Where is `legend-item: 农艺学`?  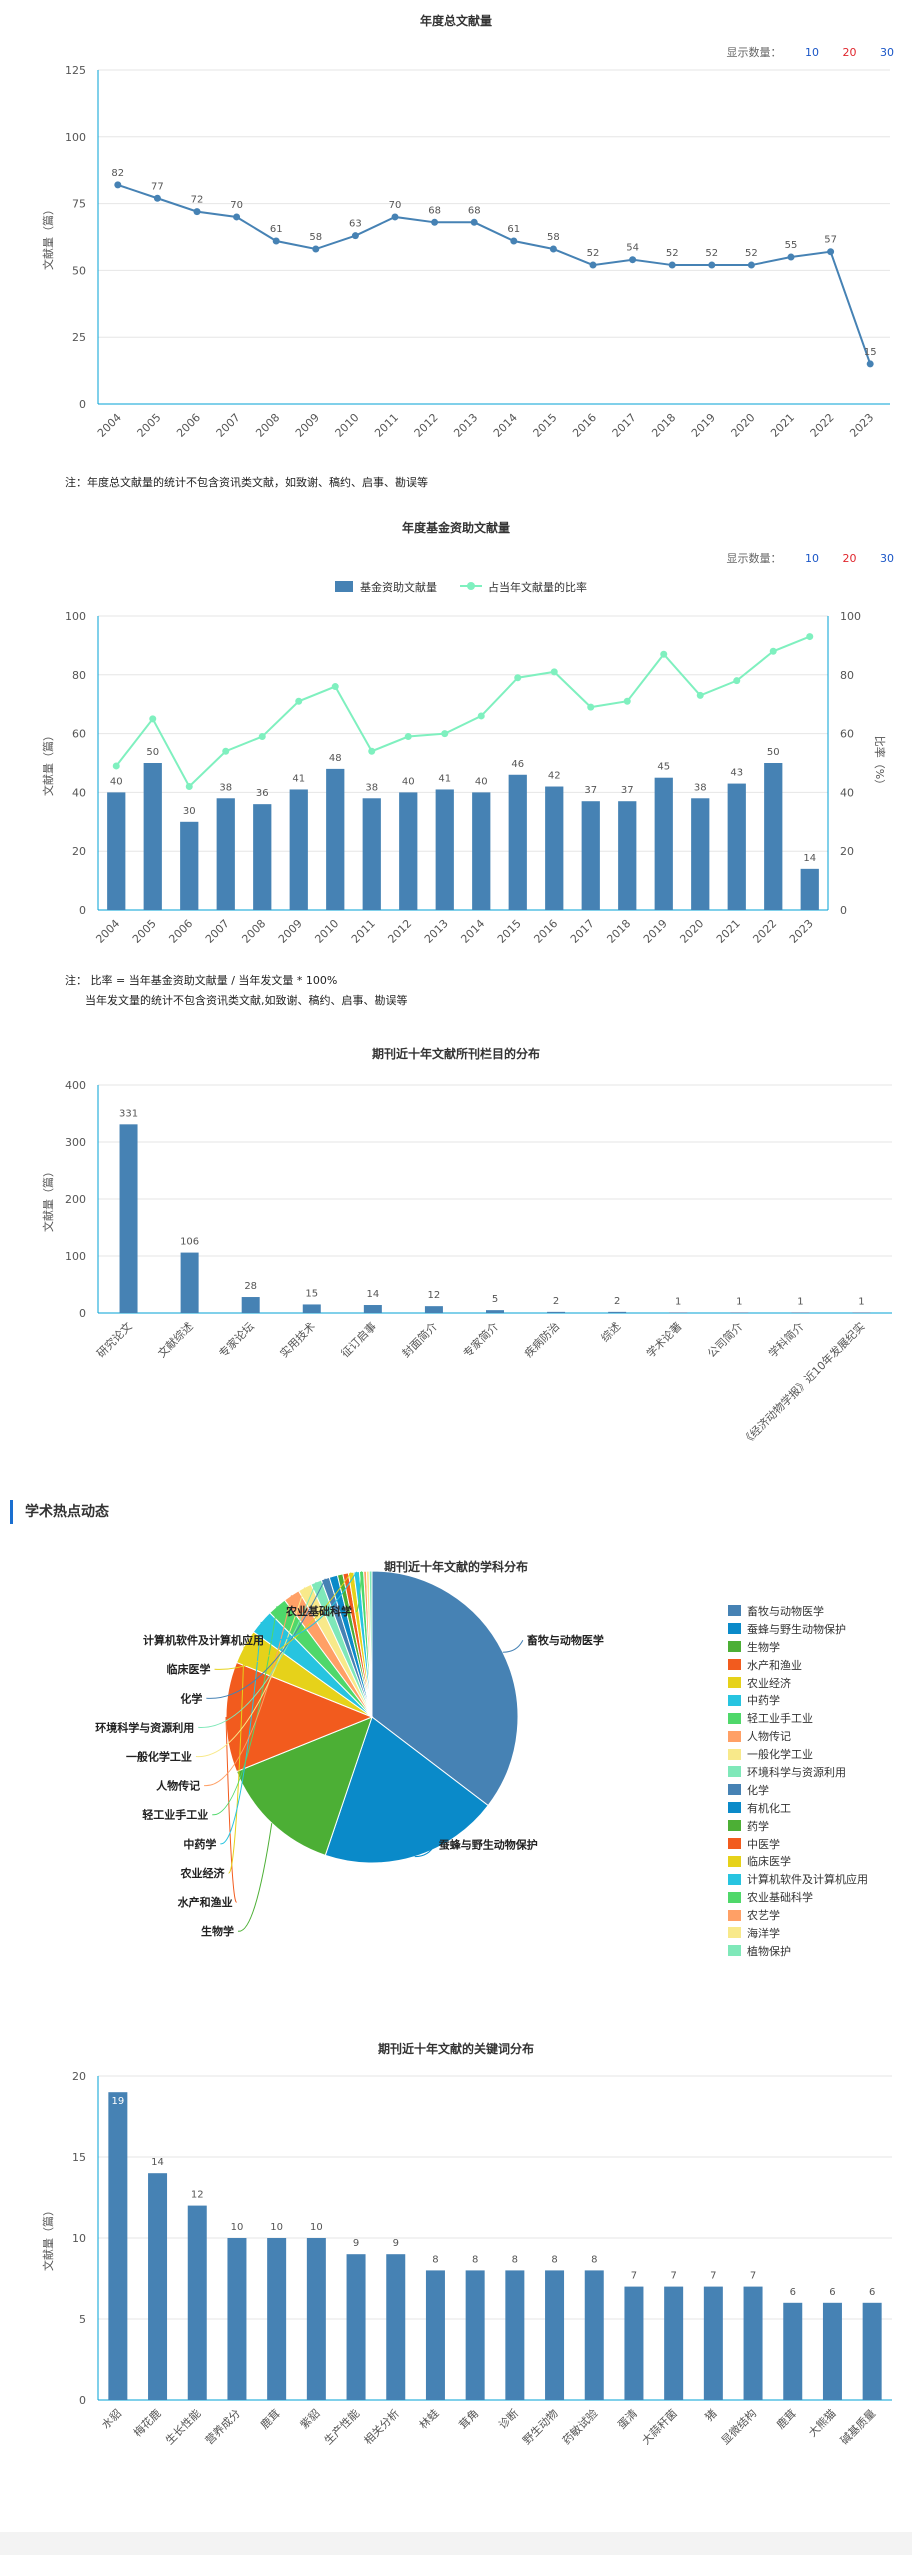
legend-item: 农艺学 is located at coordinates (798, 1915).